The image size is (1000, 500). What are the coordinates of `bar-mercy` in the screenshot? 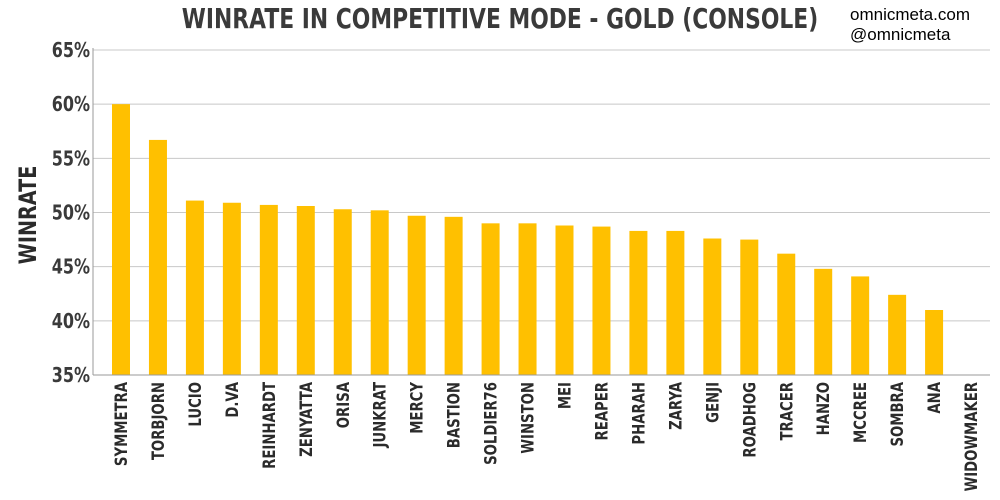 It's located at (416, 295).